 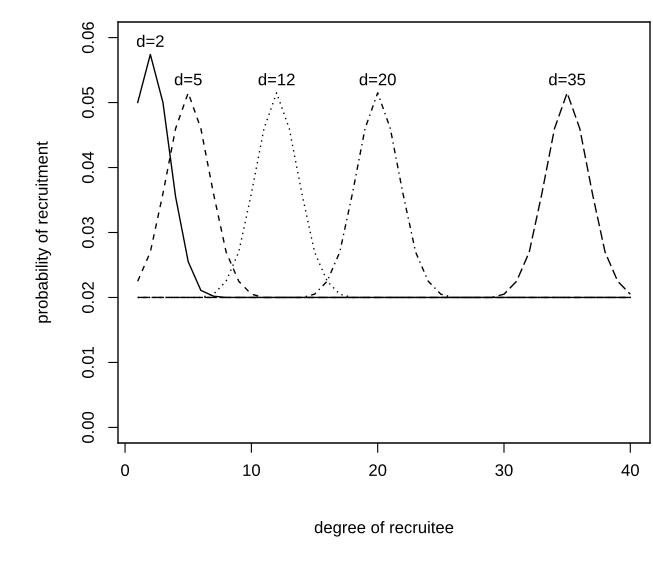 What do you see at coordinates (504, 470) in the screenshot?
I see `x-tick-label: 30` at bounding box center [504, 470].